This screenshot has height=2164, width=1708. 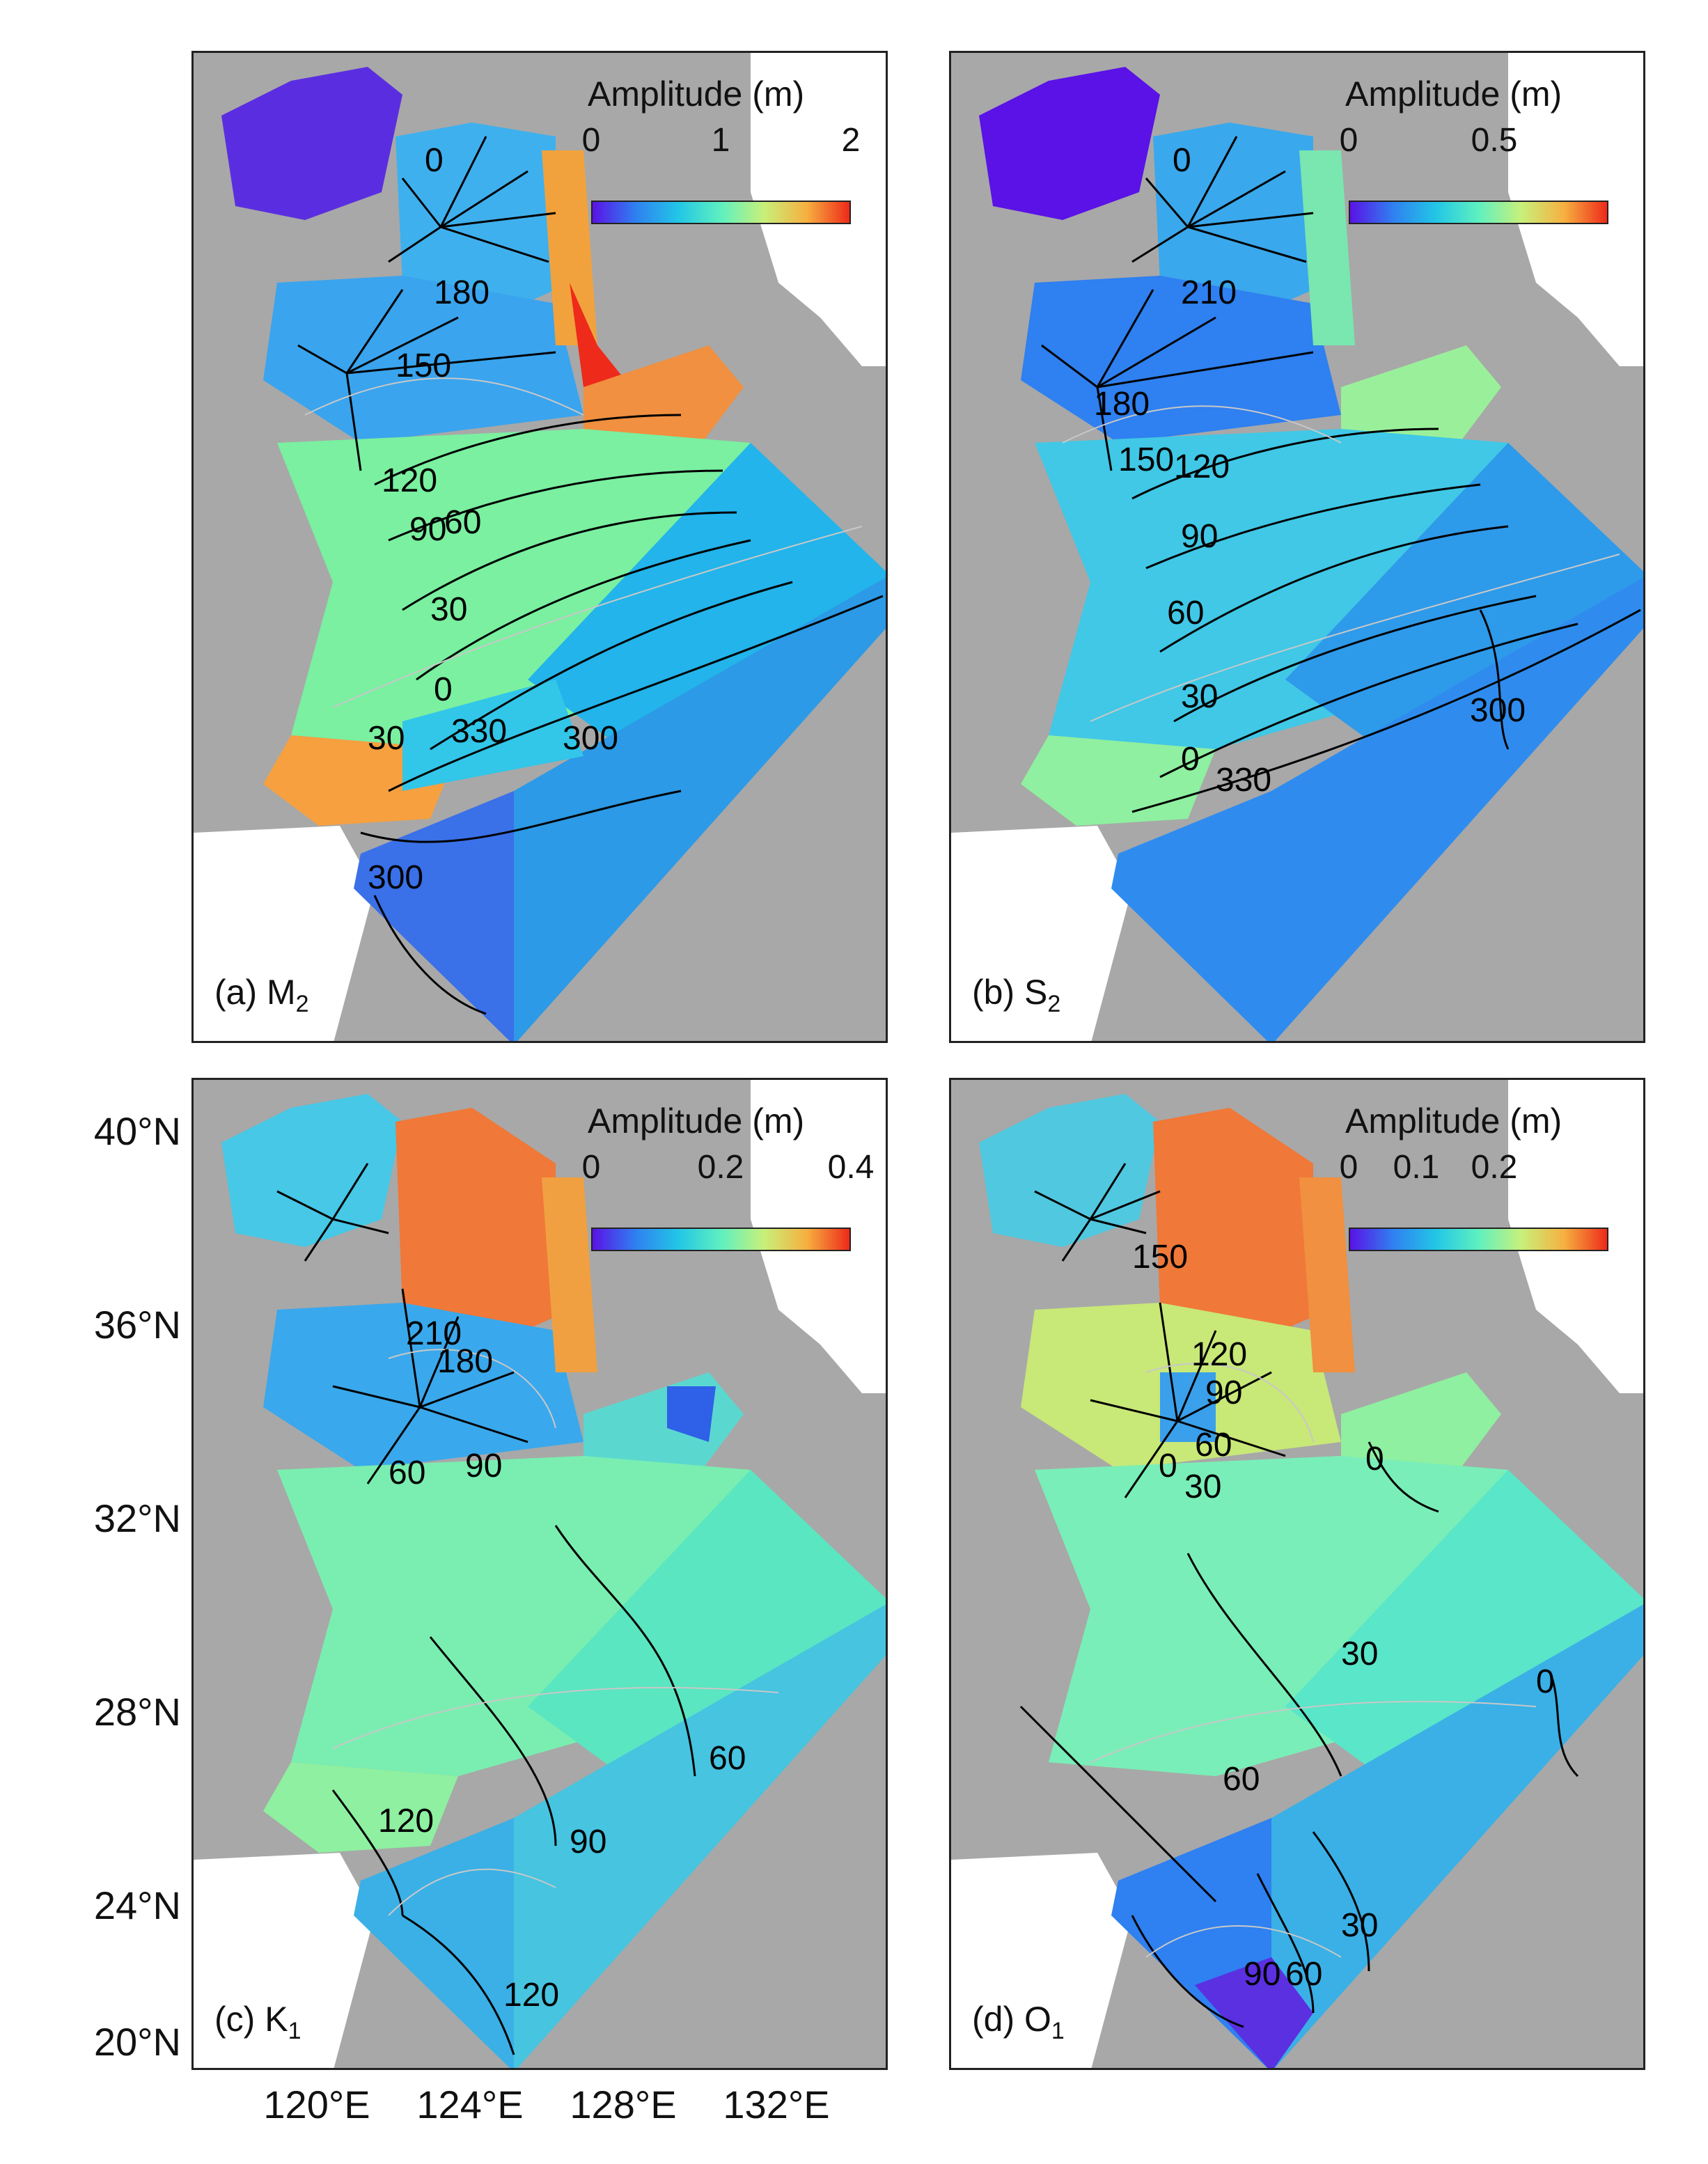 What do you see at coordinates (1019, 2022) in the screenshot?
I see `panel-label: (d) O1` at bounding box center [1019, 2022].